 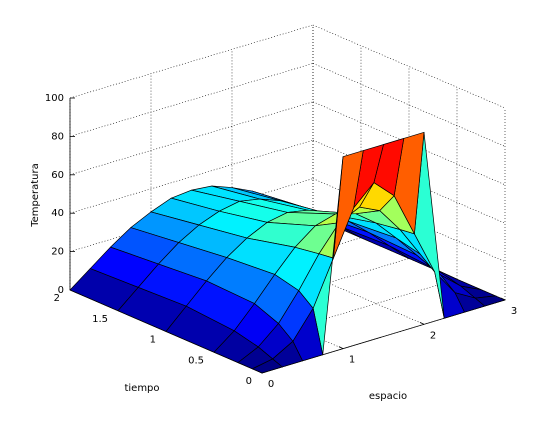 What do you see at coordinates (57, 175) in the screenshot?
I see `z-tick-label: 60` at bounding box center [57, 175].